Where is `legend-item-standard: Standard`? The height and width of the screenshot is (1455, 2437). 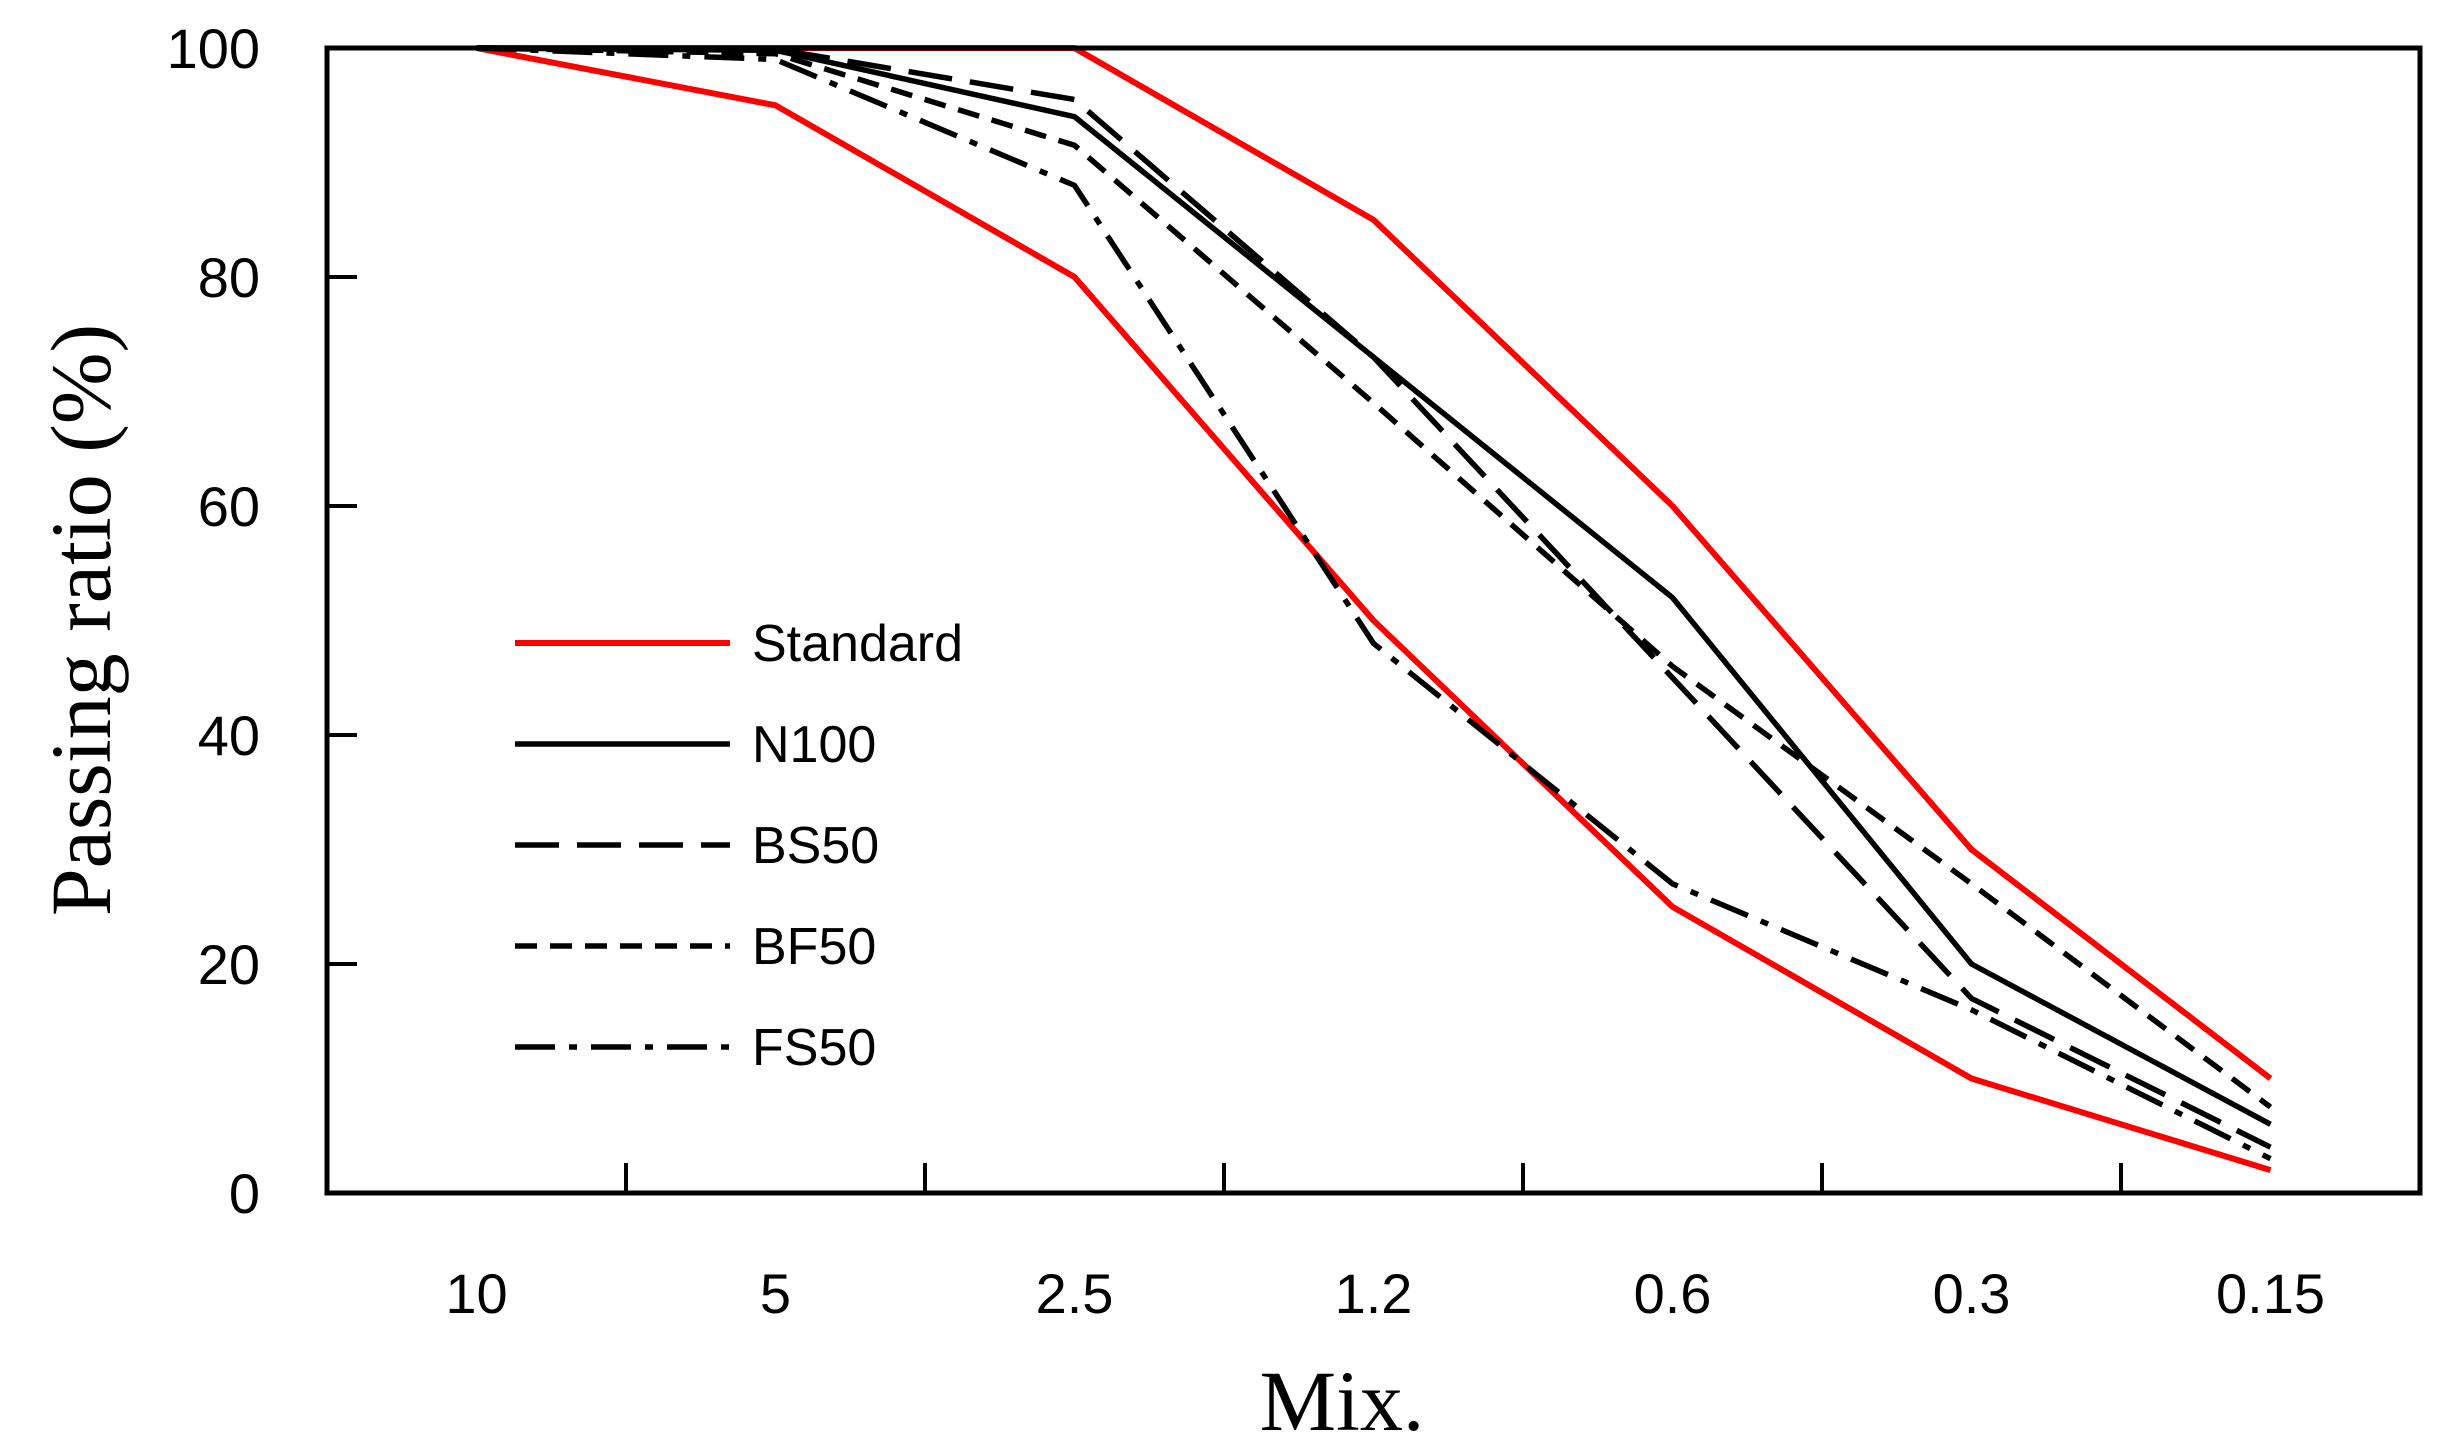 legend-item-standard: Standard is located at coordinates (739, 644).